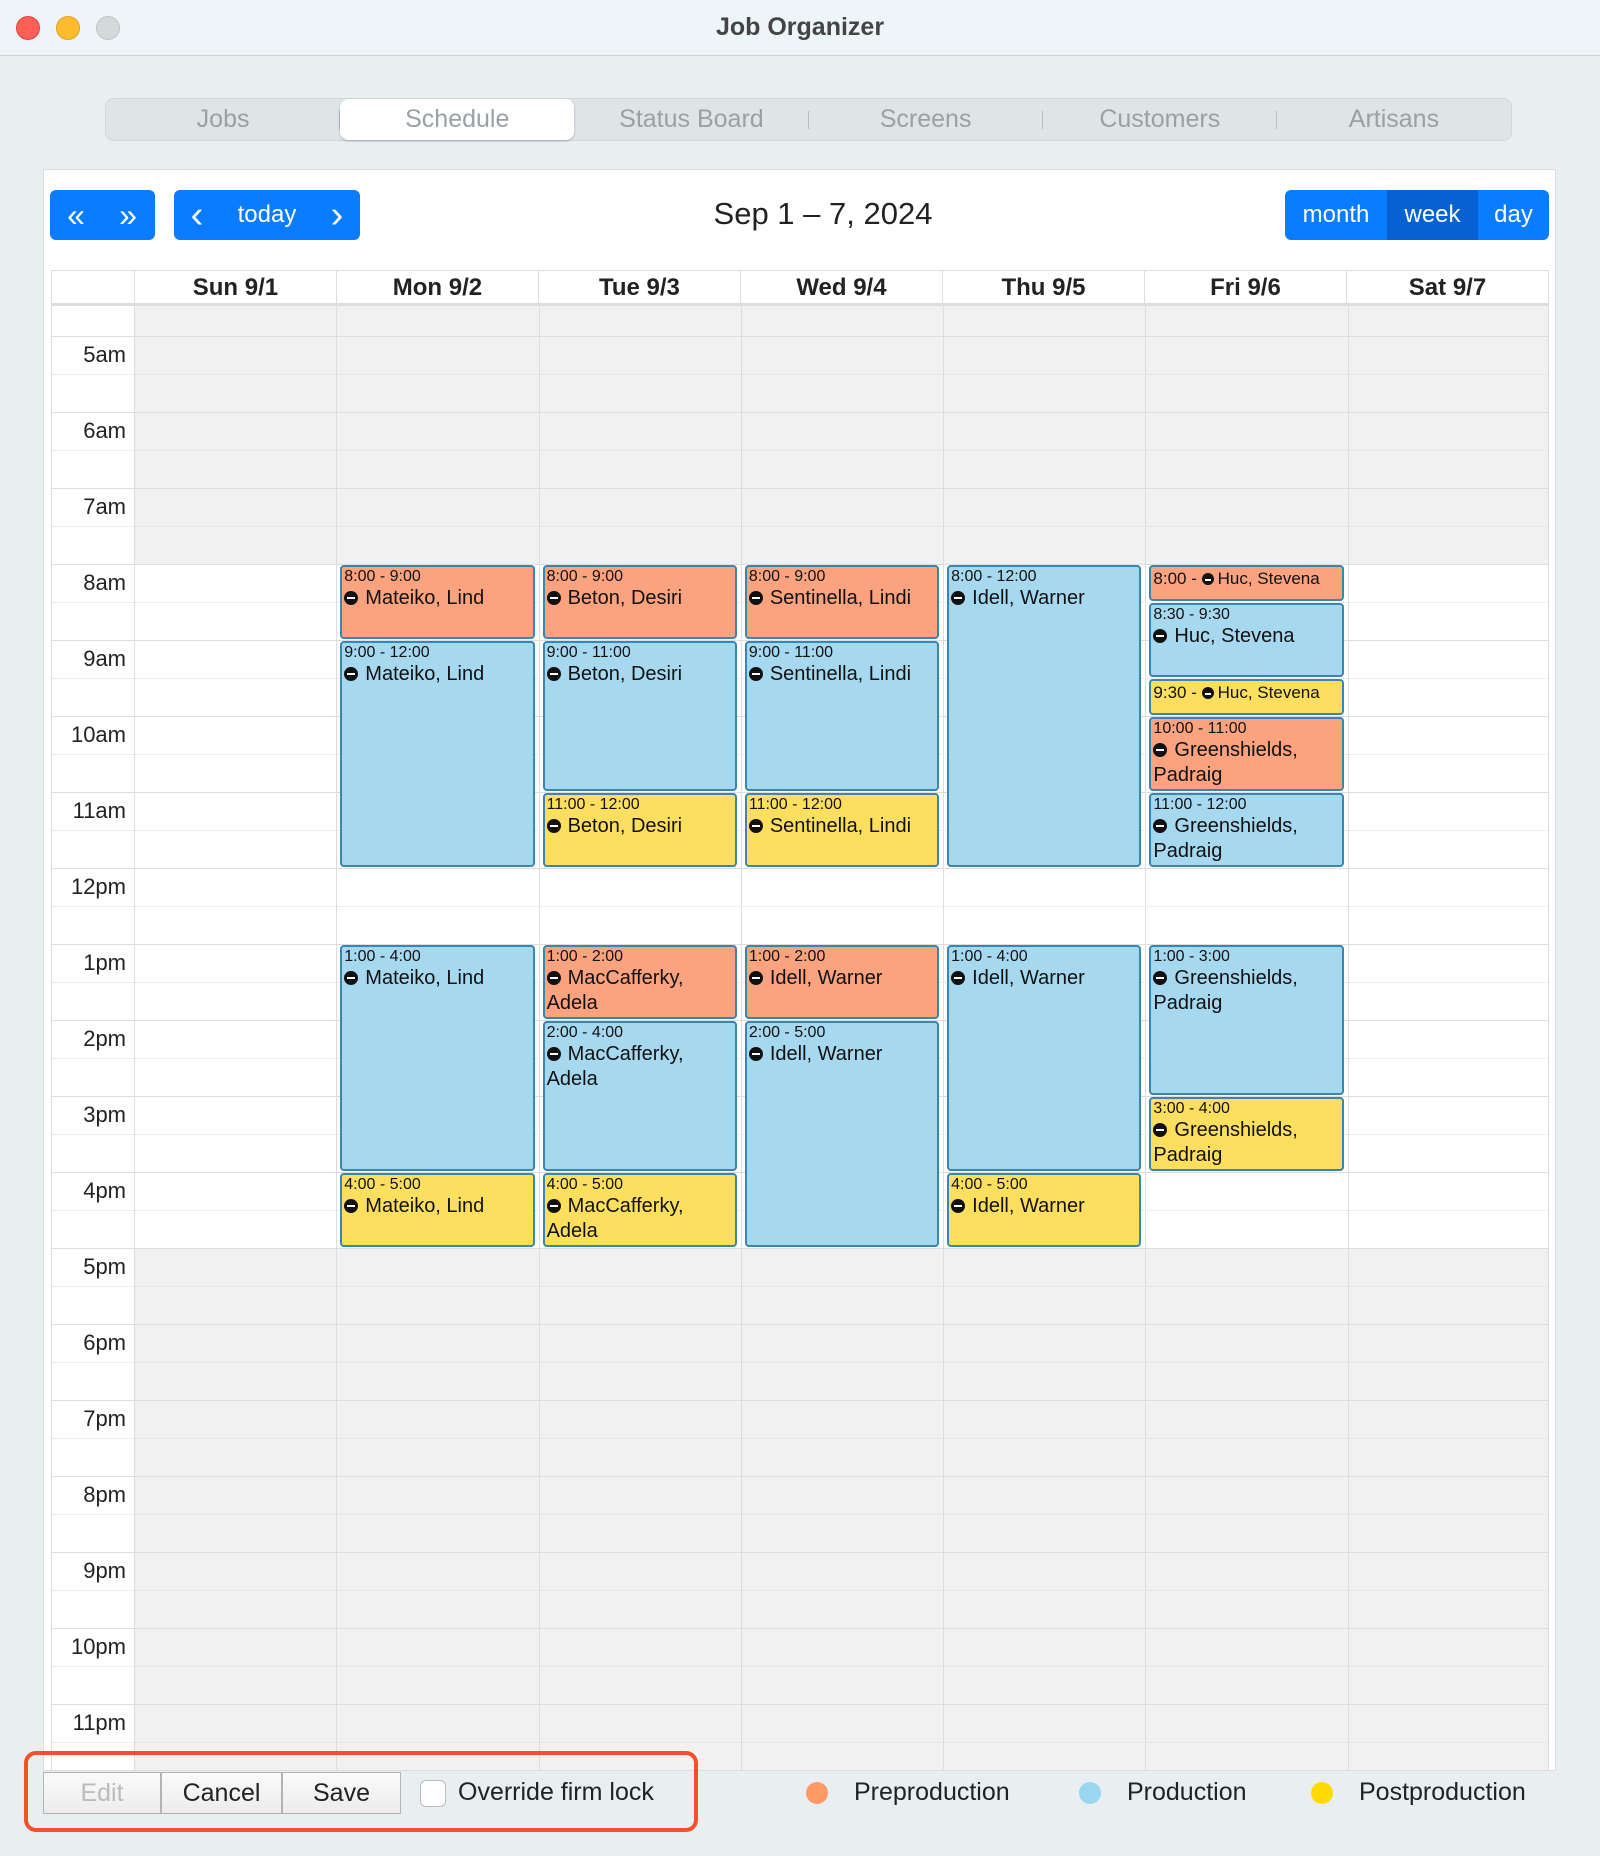 The width and height of the screenshot is (1600, 1856). What do you see at coordinates (639, 830) in the screenshot?
I see `event-postproduction: 11:00 - 12:00 Beton, Desiri` at bounding box center [639, 830].